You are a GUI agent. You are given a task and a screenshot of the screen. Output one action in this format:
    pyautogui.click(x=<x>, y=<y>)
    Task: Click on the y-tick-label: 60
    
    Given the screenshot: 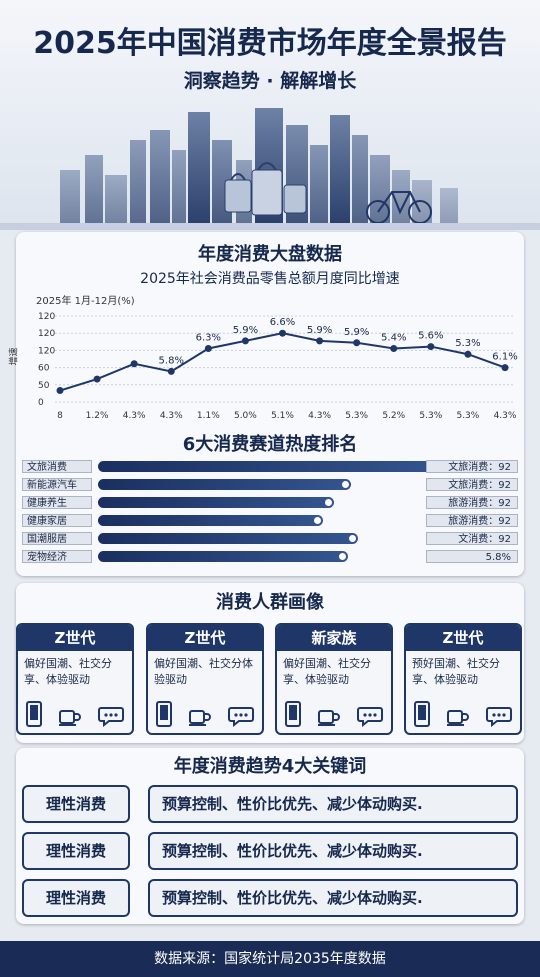 What is the action you would take?
    pyautogui.click(x=44, y=369)
    